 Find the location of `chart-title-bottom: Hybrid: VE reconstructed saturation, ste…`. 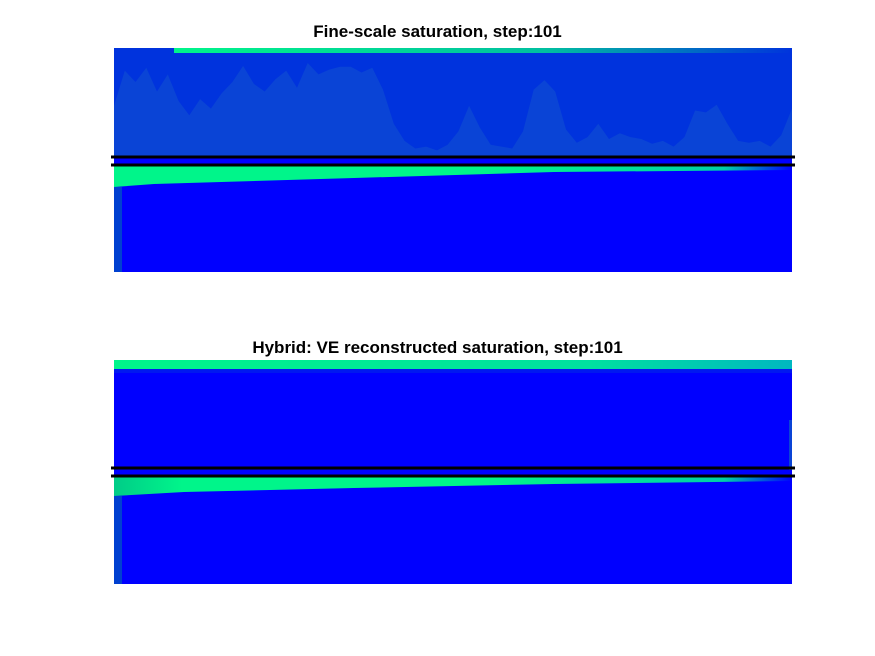

chart-title-bottom: Hybrid: VE reconstructed saturation, ste… is located at coordinates (437, 347).